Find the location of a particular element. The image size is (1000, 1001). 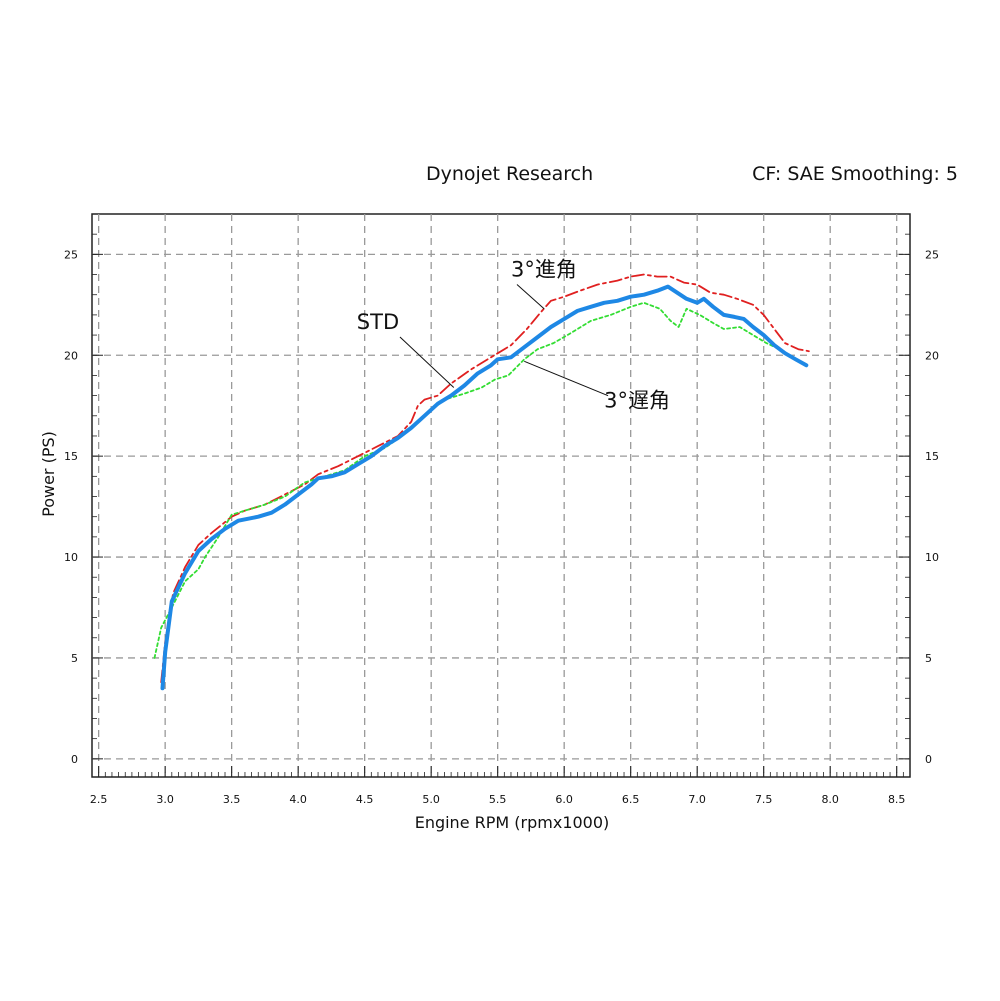

x-axis-label: Engine RPM (rpmx1000) is located at coordinates (512, 822).